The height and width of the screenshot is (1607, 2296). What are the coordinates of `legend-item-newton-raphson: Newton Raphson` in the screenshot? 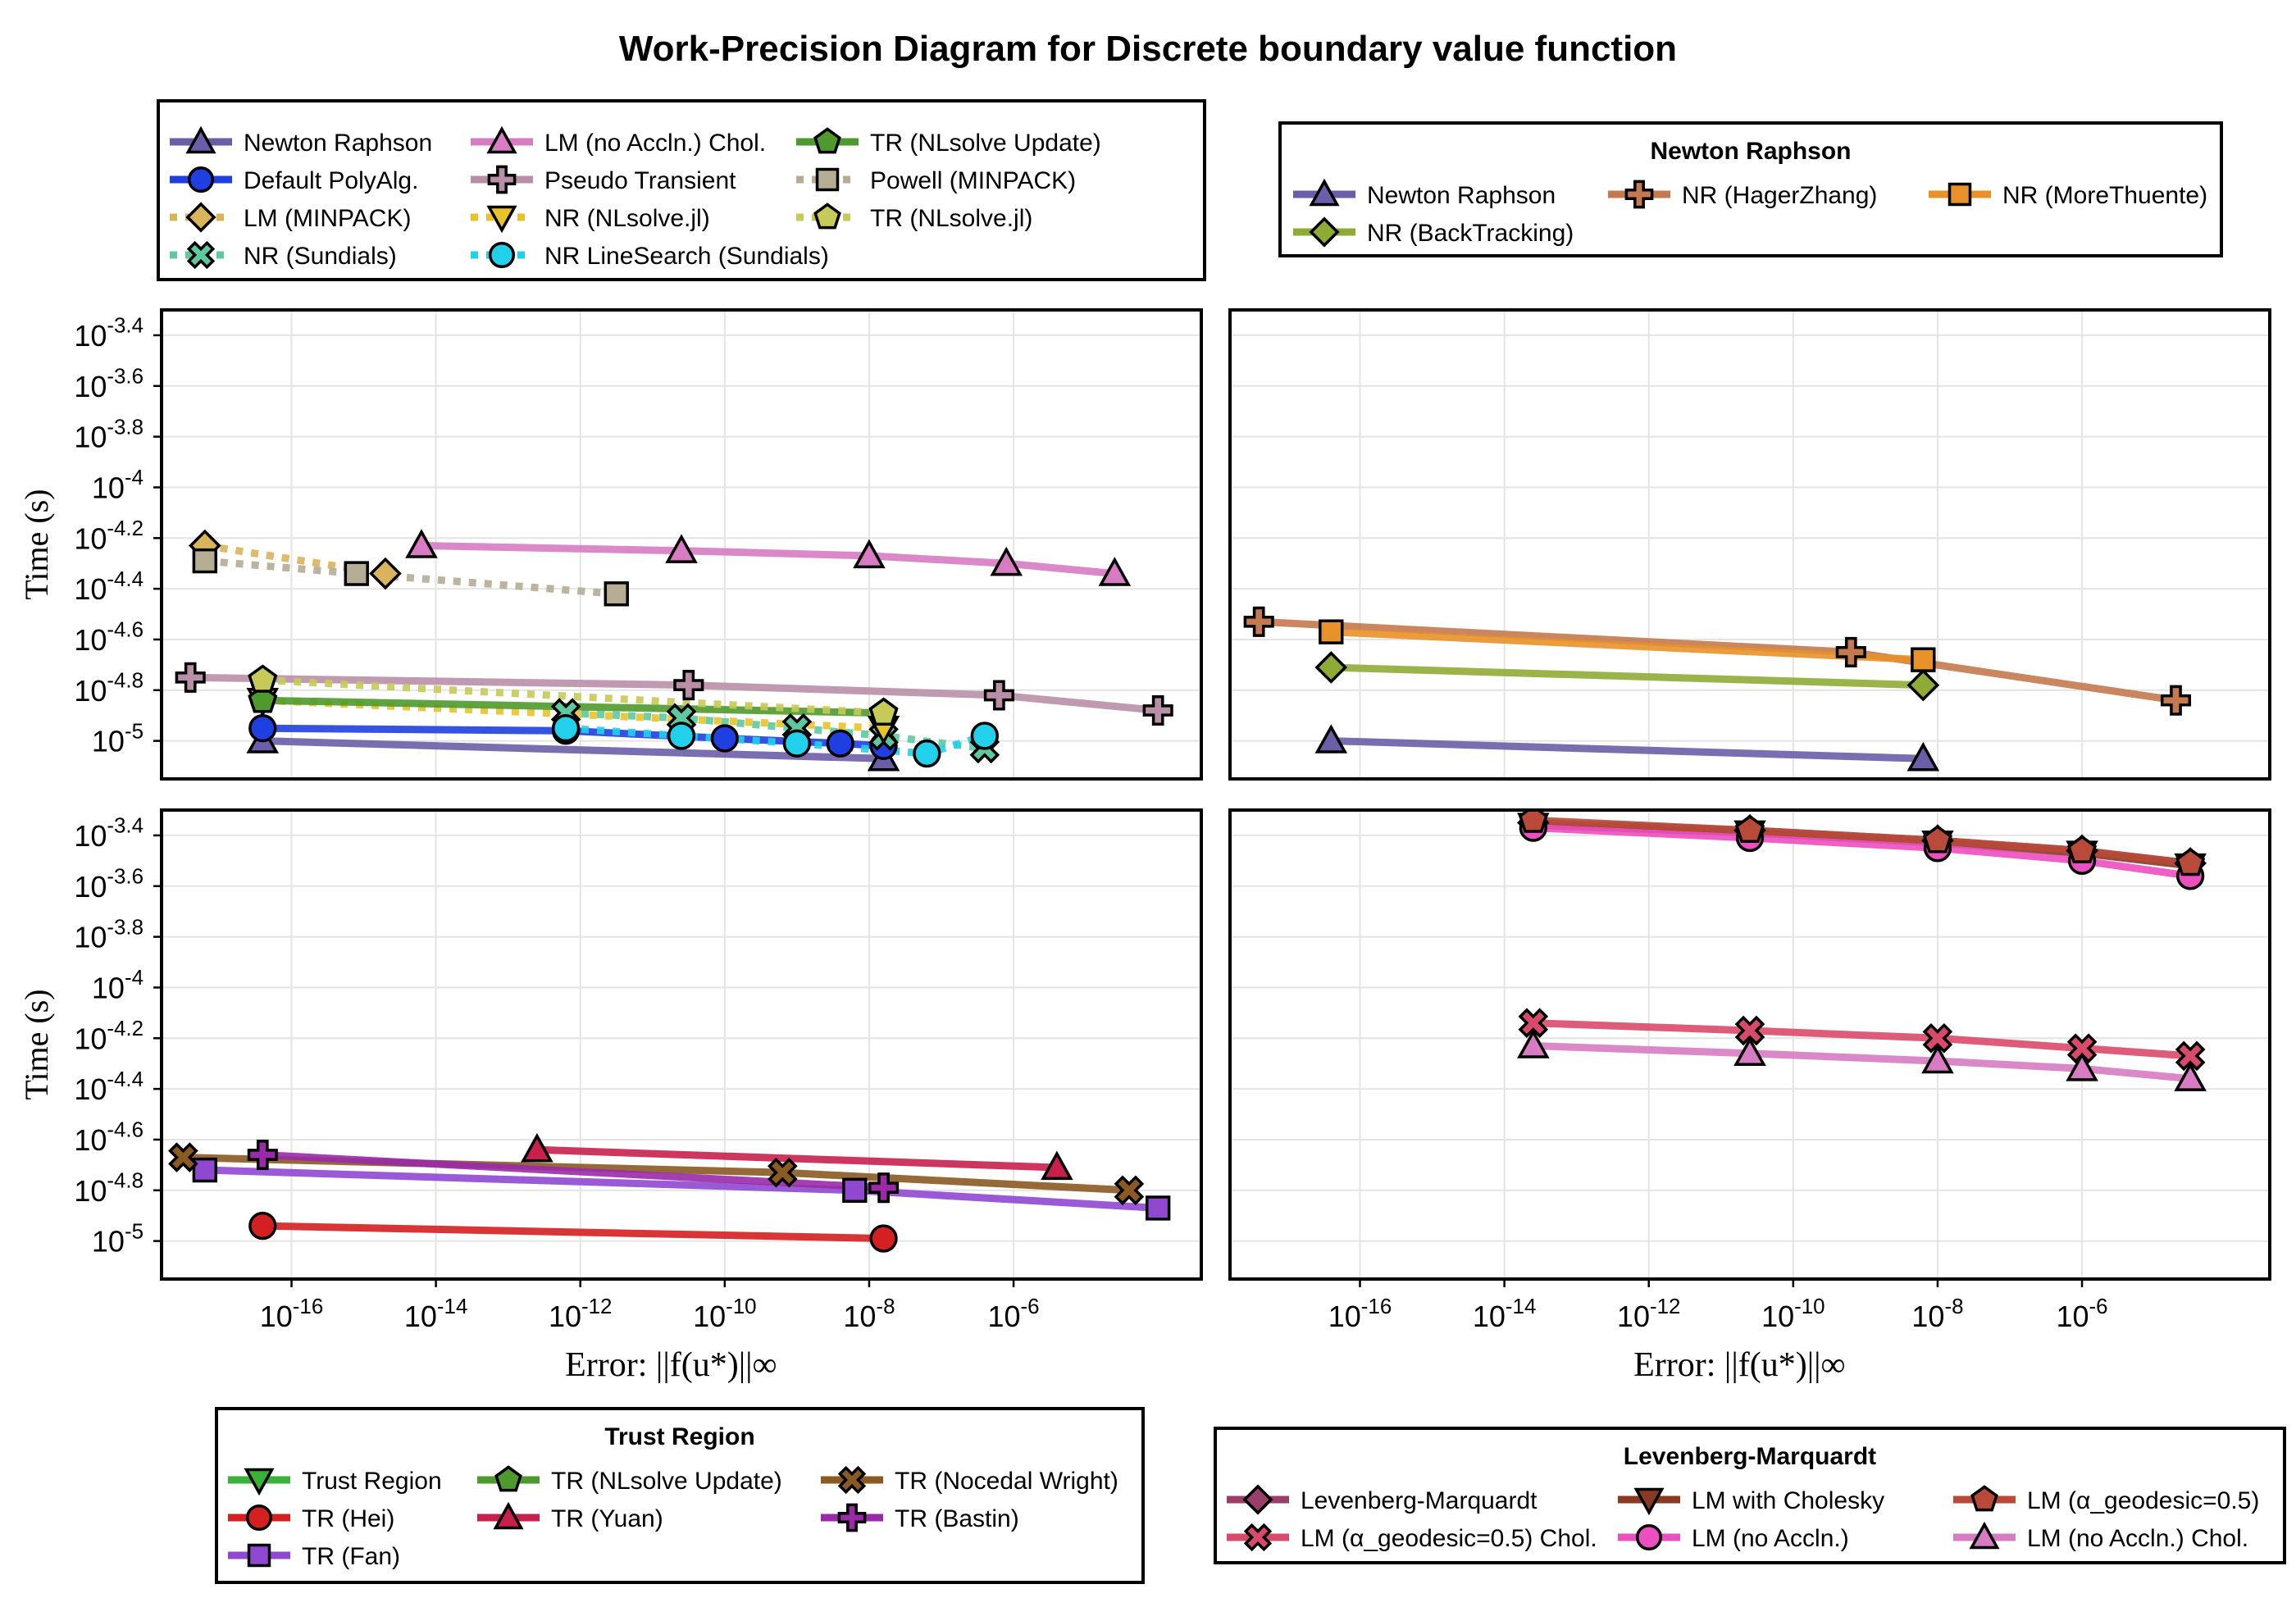 It's located at (1424, 193).